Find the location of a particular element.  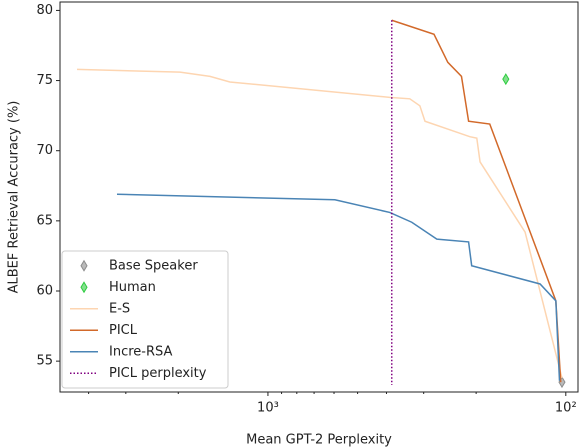

legend-label: PICL perplexity is located at coordinates (158, 373).